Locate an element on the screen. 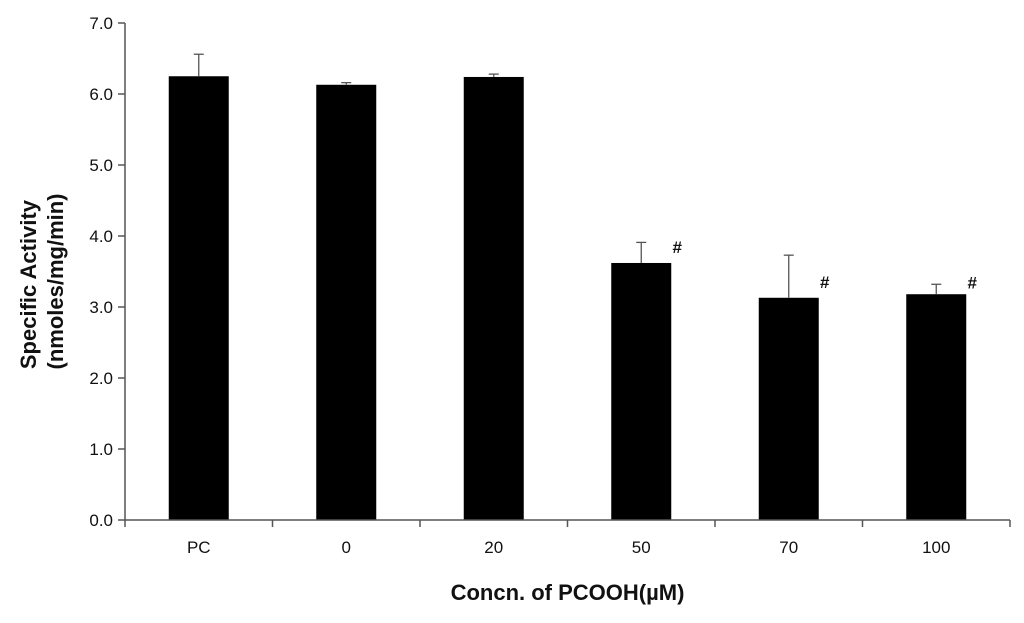 This screenshot has height=623, width=1024. x-tick-label-50: 50 is located at coordinates (641, 547).